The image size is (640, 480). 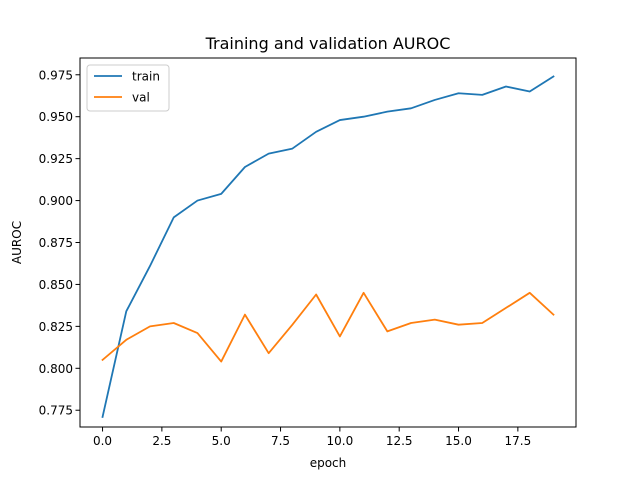 I want to click on y-tick-label: 0.950, so click(x=56, y=117).